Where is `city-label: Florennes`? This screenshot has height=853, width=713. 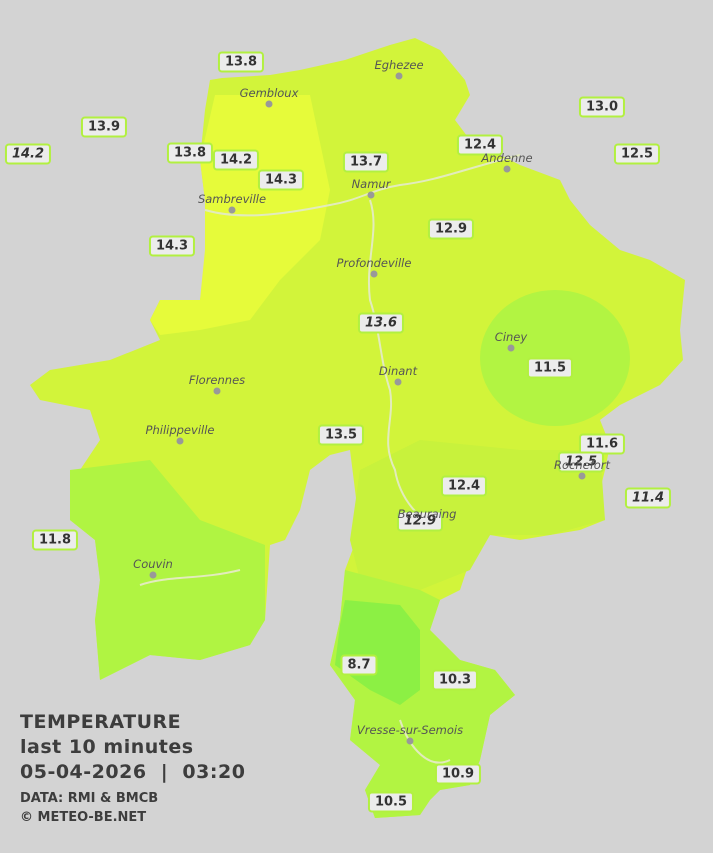 city-label: Florennes is located at coordinates (217, 380).